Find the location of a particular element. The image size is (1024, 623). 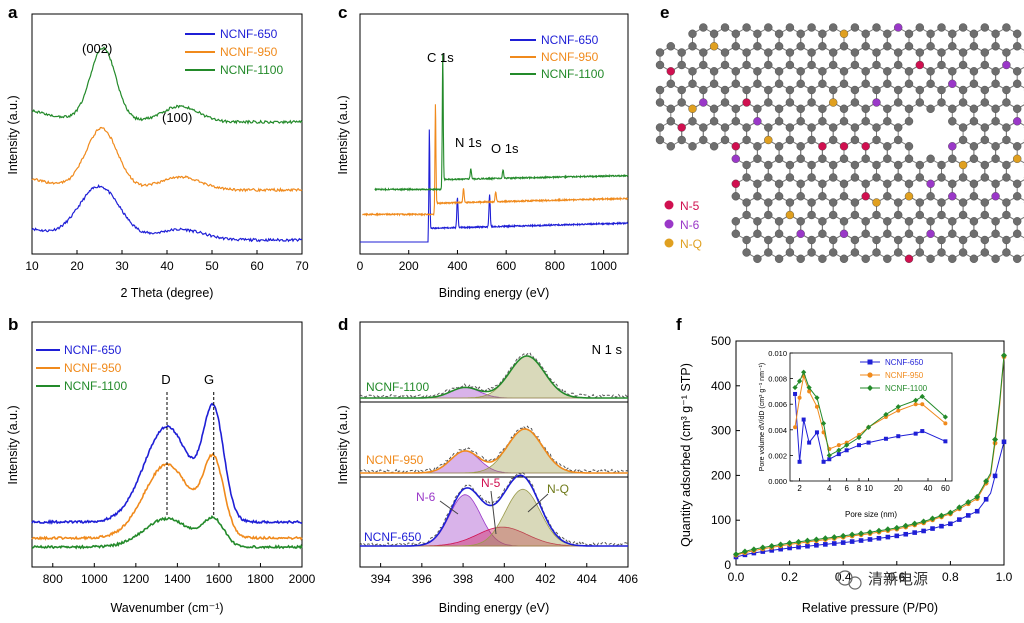

legend-nq-dot is located at coordinates (669, 243).